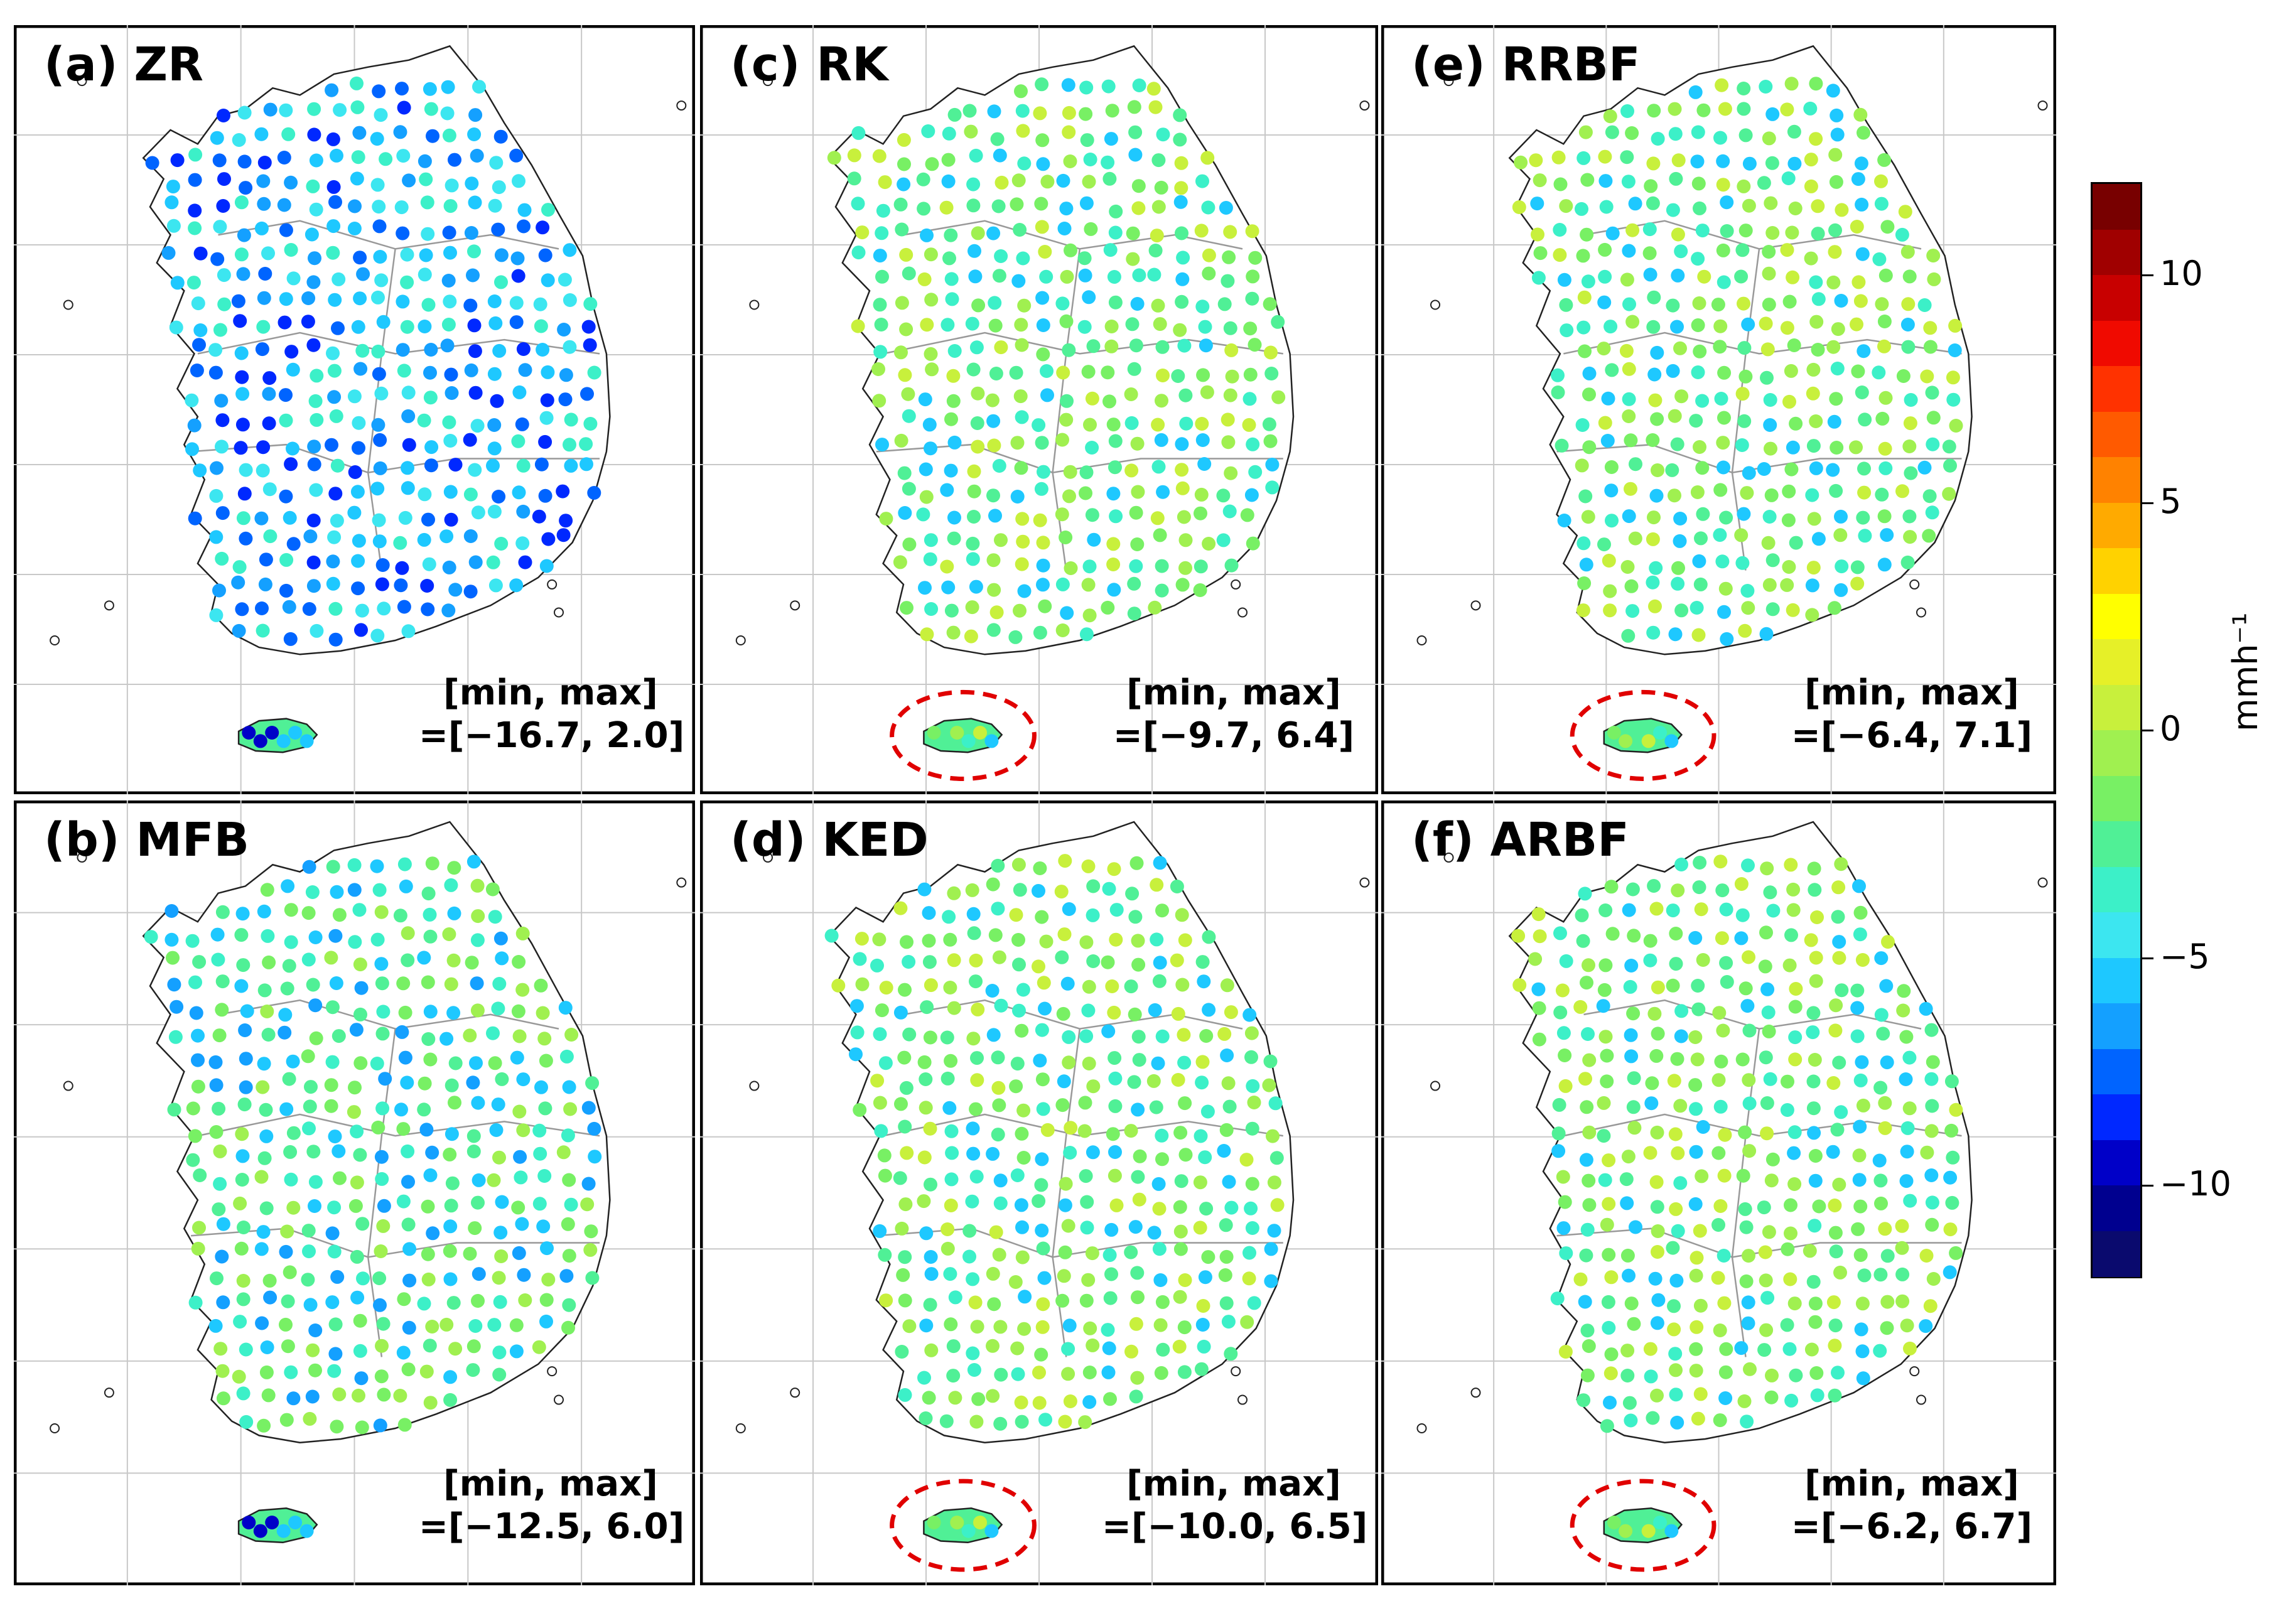  I want to click on colorbar-segment, so click(2117, 207).